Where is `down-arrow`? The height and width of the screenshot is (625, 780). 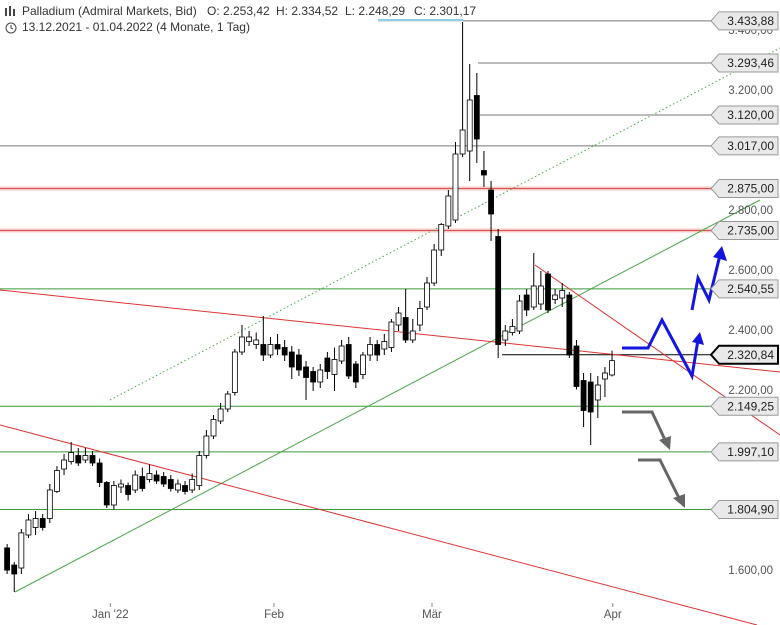
down-arrow is located at coordinates (660, 479).